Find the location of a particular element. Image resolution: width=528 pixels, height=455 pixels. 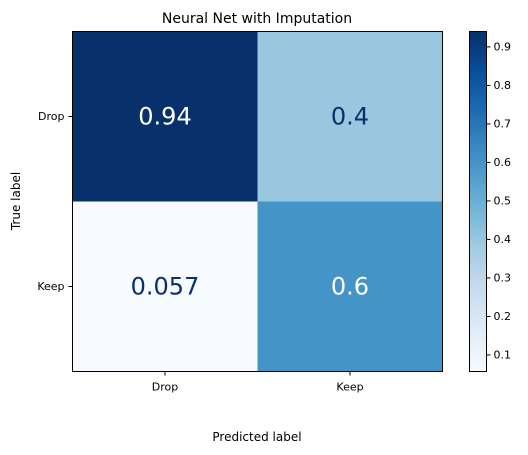

colorbar-tick-label: 0.9 is located at coordinates (503, 46).